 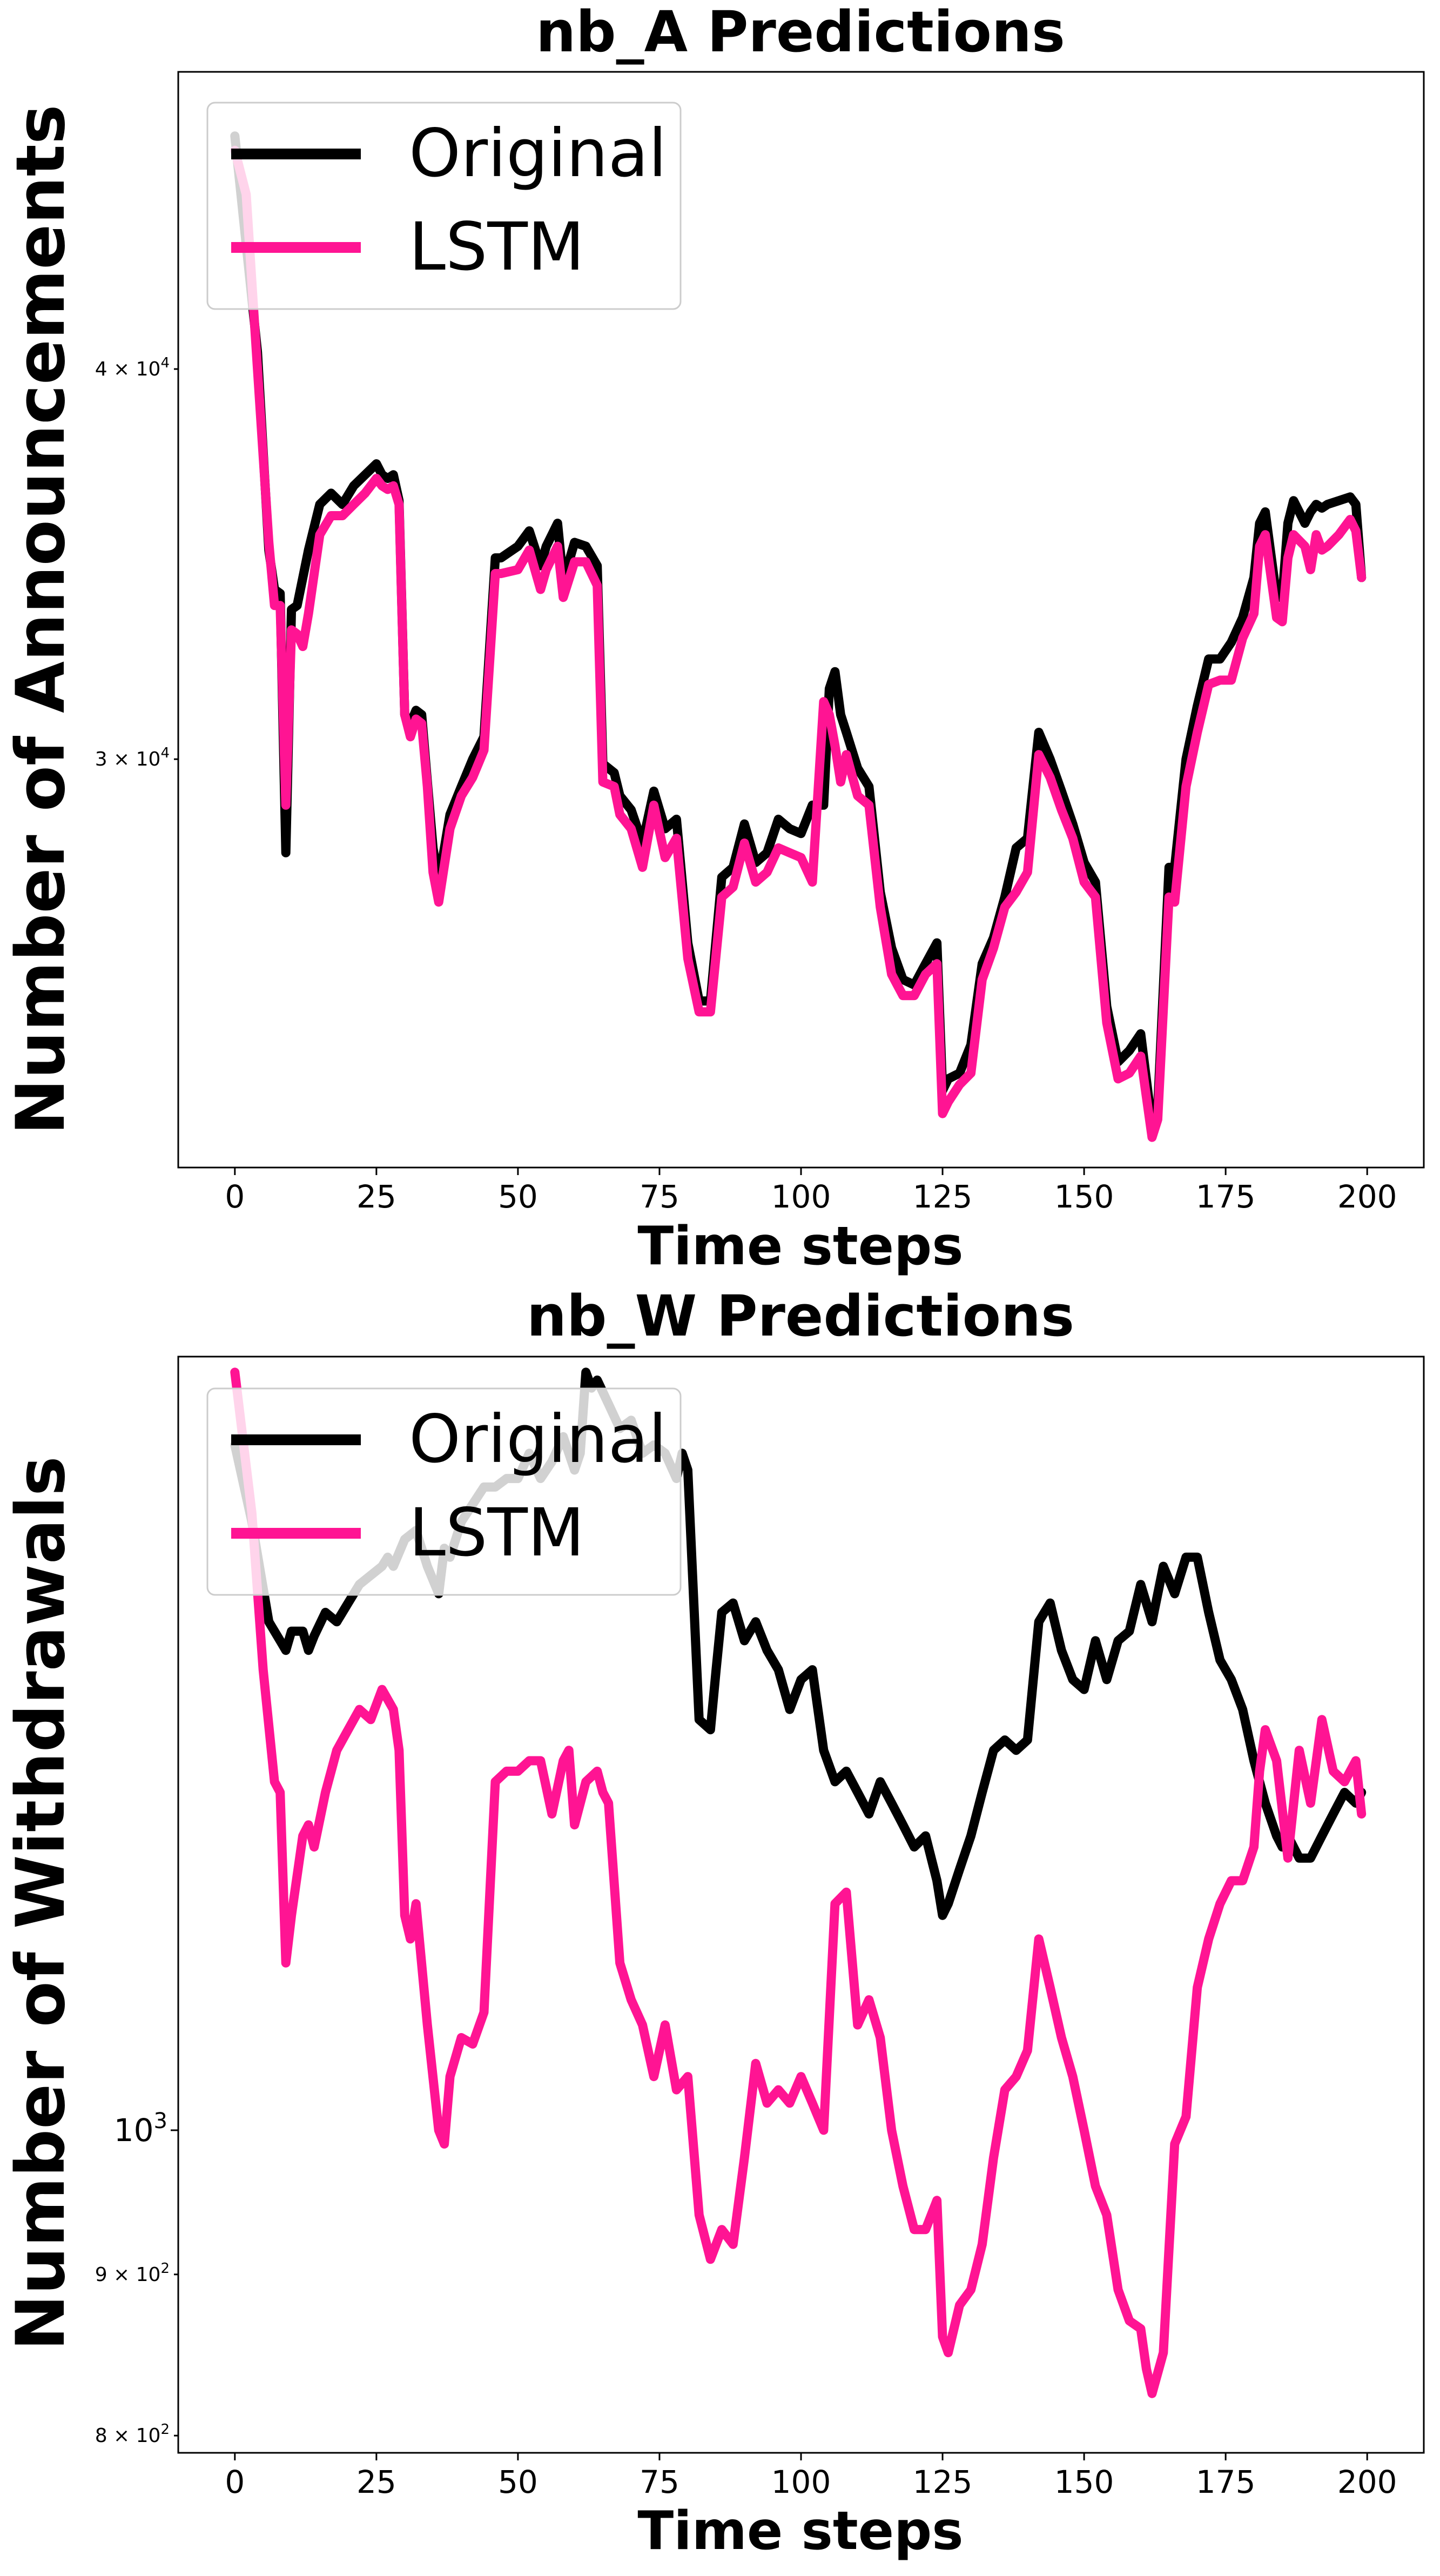 What do you see at coordinates (133, 367) in the screenshot?
I see `y-tick-label: 4 × 104` at bounding box center [133, 367].